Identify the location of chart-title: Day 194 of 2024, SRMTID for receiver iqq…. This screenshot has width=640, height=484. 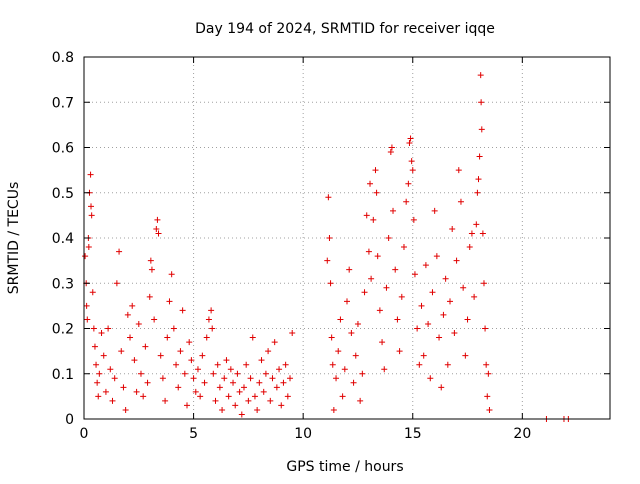
(345, 29).